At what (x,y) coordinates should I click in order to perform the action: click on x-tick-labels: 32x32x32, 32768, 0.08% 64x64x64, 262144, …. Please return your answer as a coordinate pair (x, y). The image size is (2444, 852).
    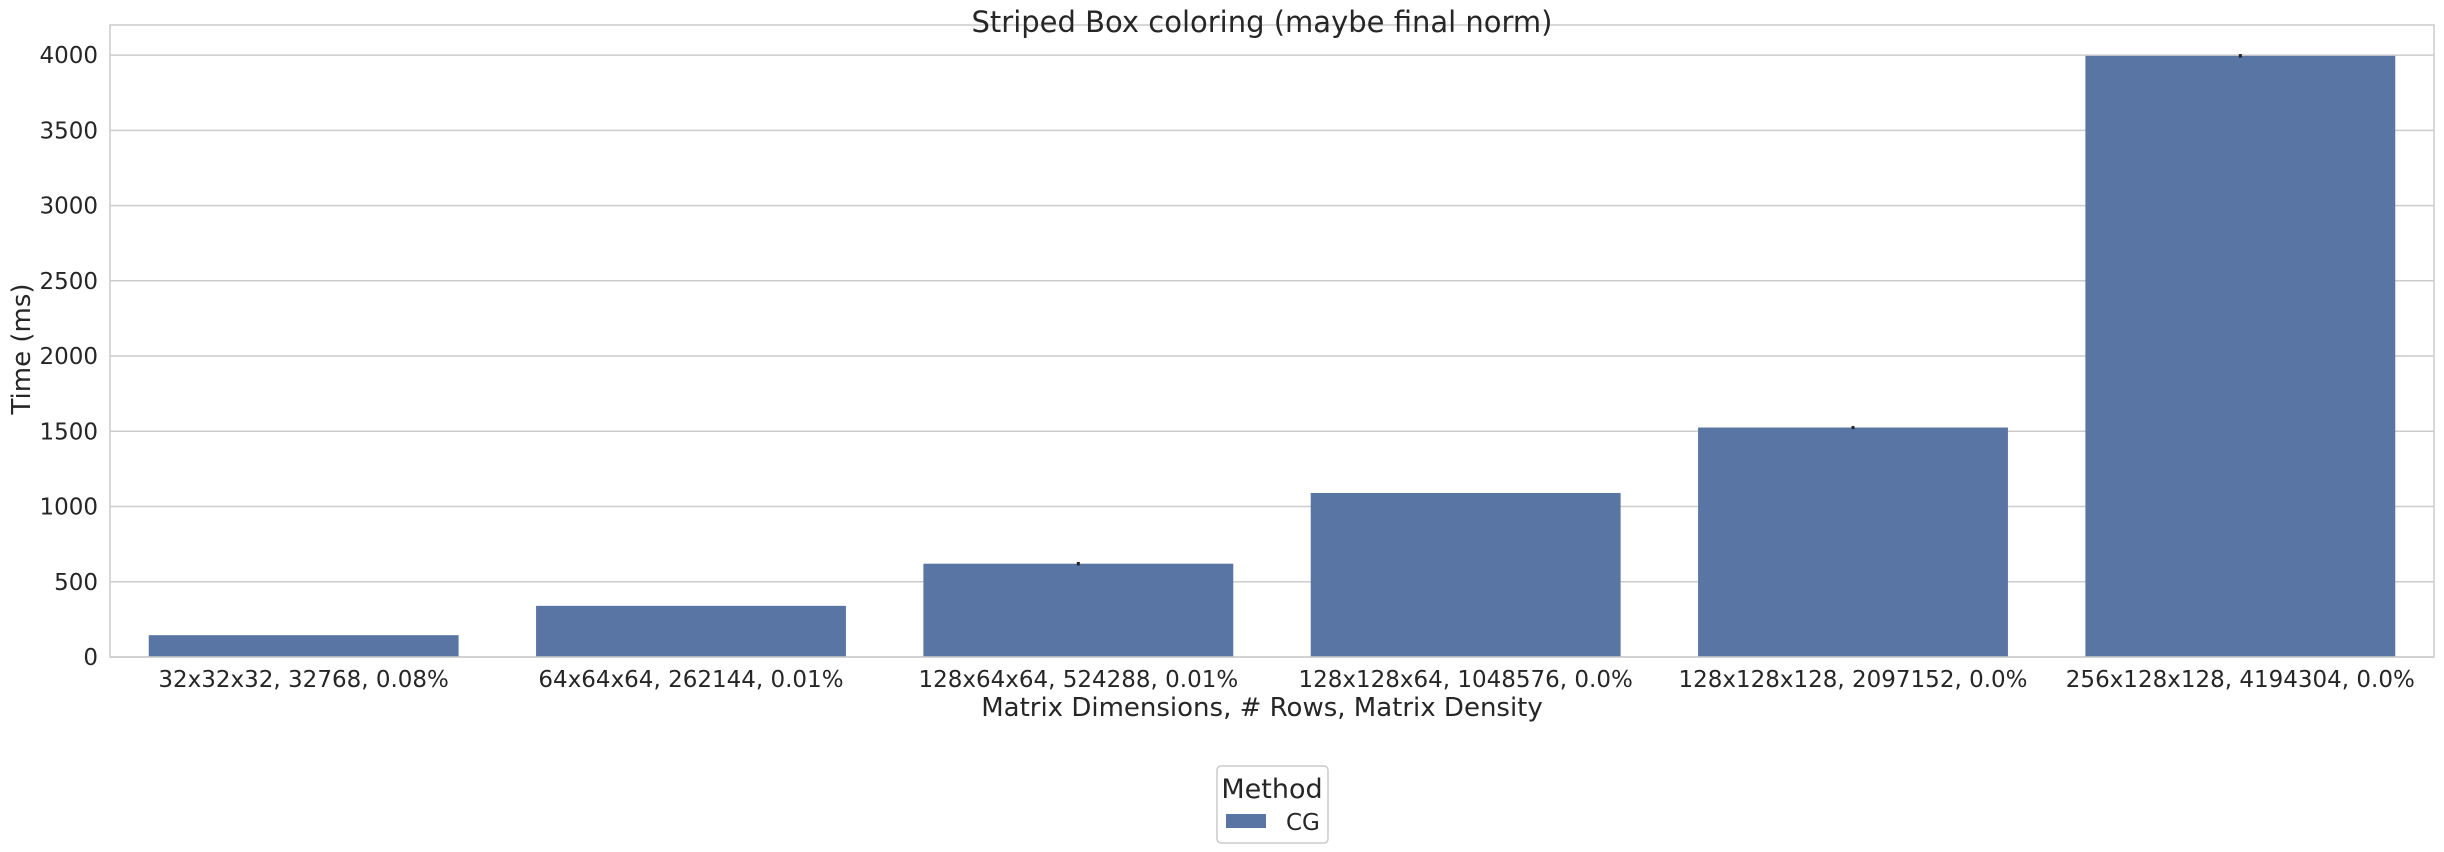
    Looking at the image, I should click on (1286, 680).